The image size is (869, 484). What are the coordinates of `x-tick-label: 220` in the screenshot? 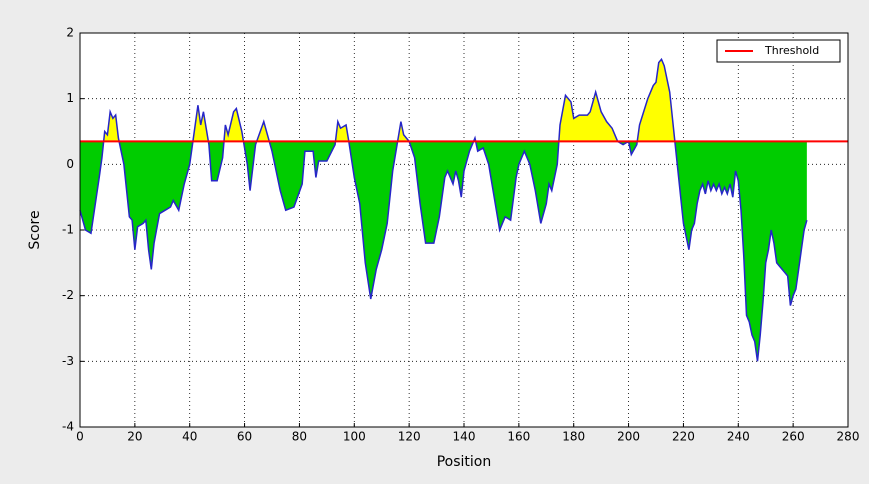 It's located at (683, 437).